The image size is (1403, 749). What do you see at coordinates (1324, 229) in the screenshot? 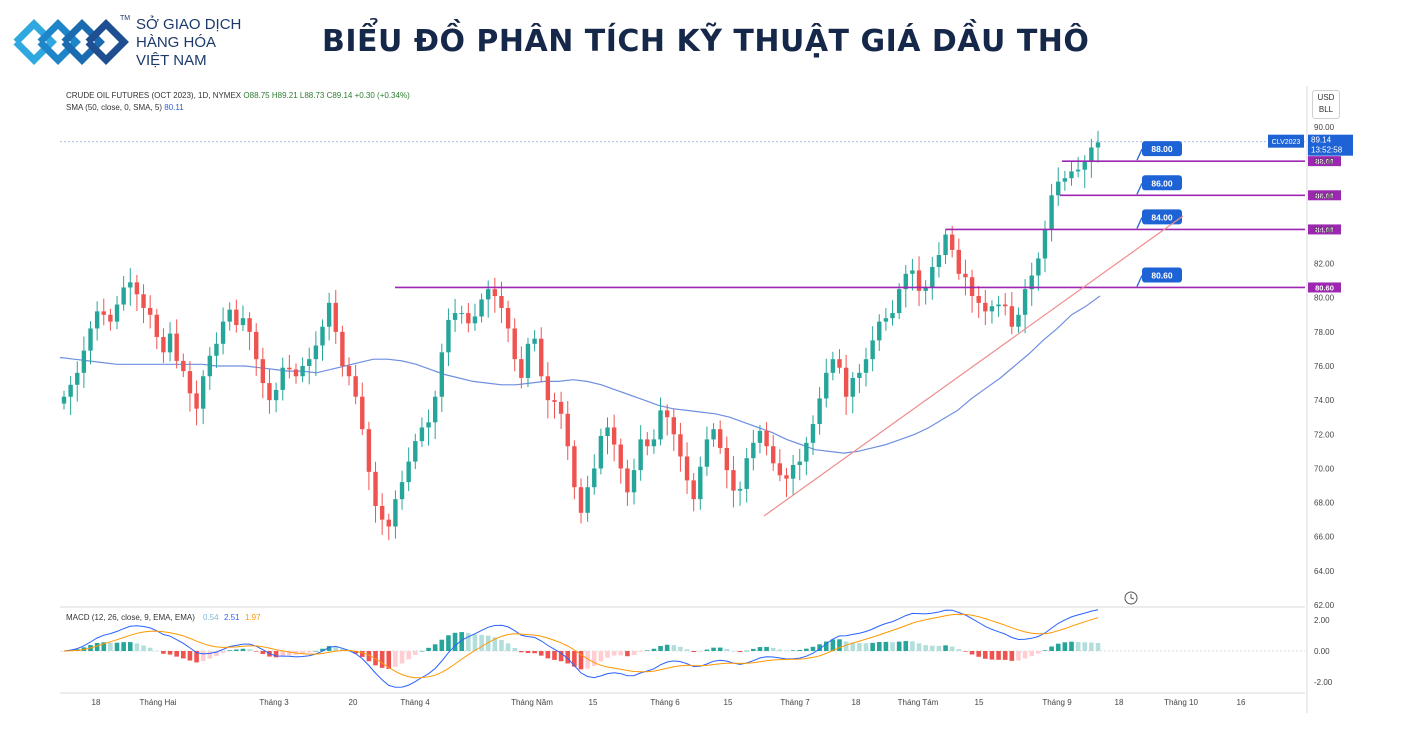
I see `level-axis-label: 84.00` at bounding box center [1324, 229].